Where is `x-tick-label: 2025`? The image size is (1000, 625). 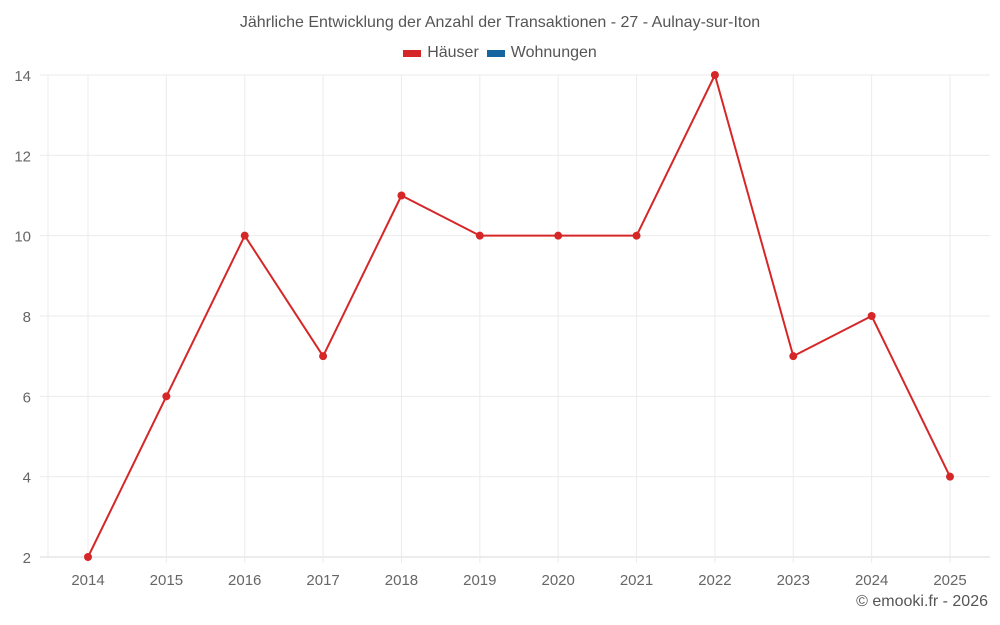 x-tick-label: 2025 is located at coordinates (949, 580).